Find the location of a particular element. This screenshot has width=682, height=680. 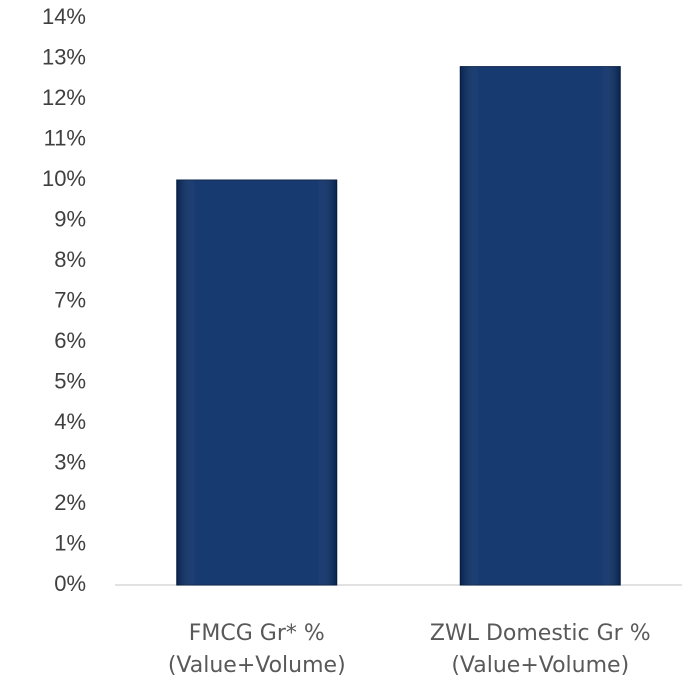

y-tick-label: 9% is located at coordinates (70, 218).